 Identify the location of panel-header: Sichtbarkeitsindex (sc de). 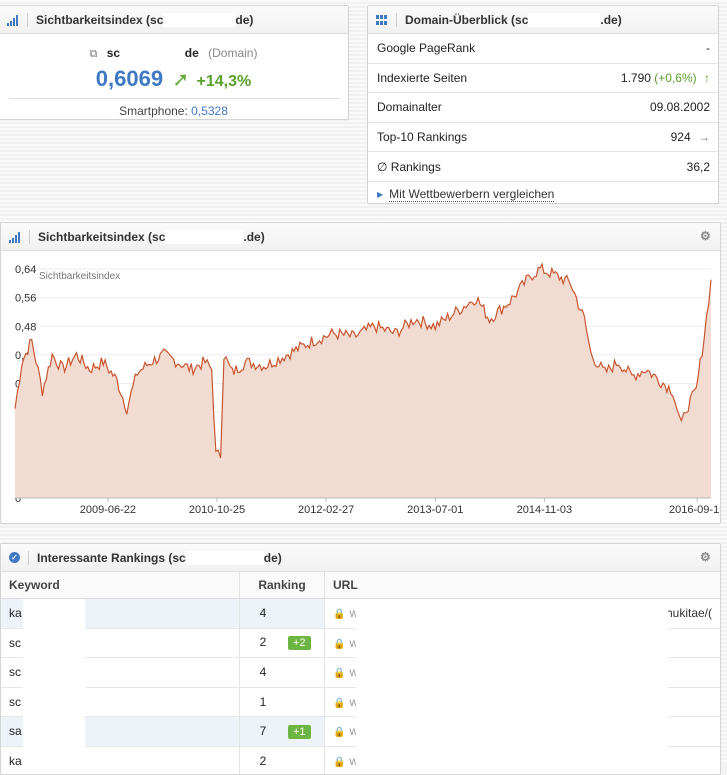
(174, 20).